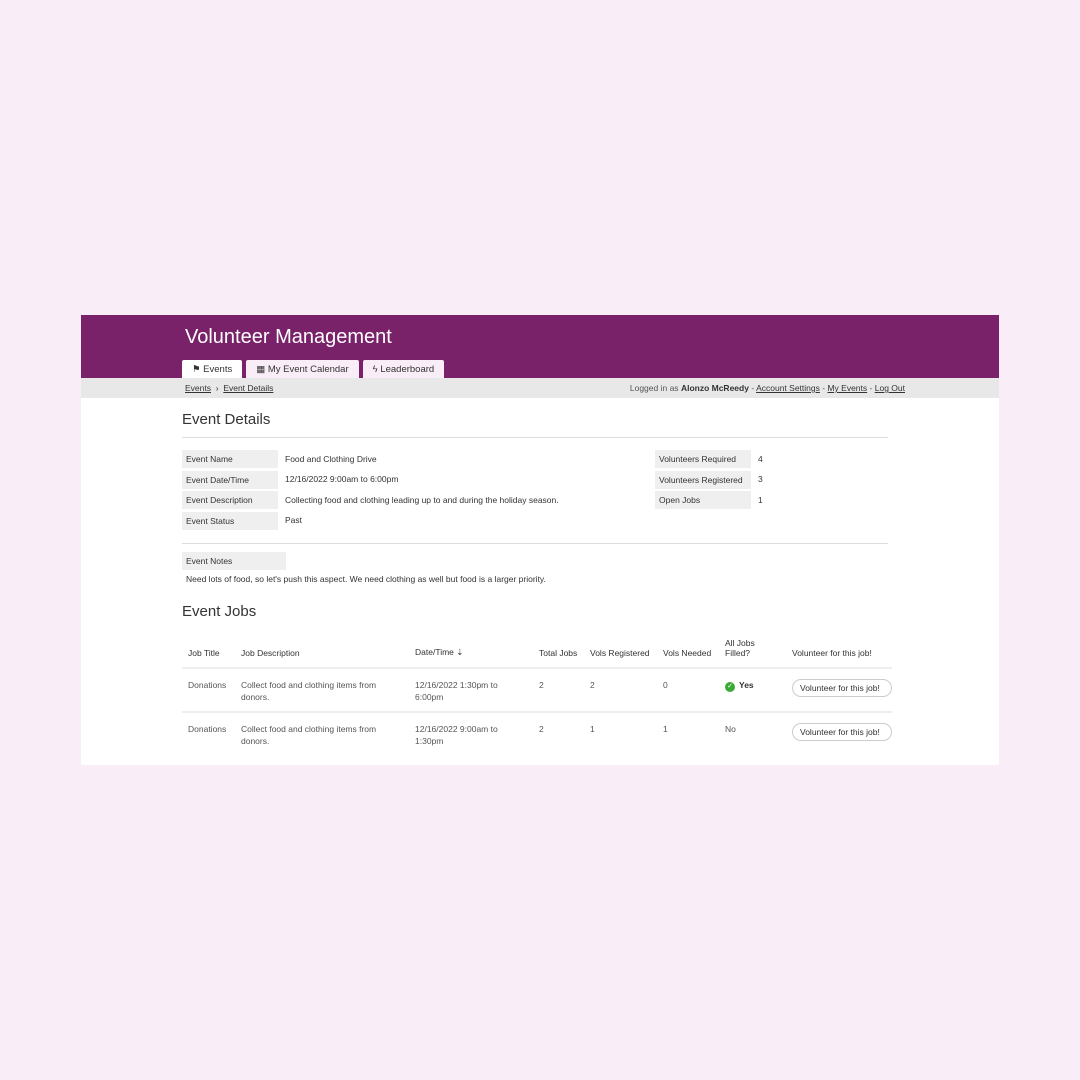 Image resolution: width=1080 pixels, height=1080 pixels. Describe the element at coordinates (198, 388) in the screenshot. I see `breadcrumb-events: Events` at that location.